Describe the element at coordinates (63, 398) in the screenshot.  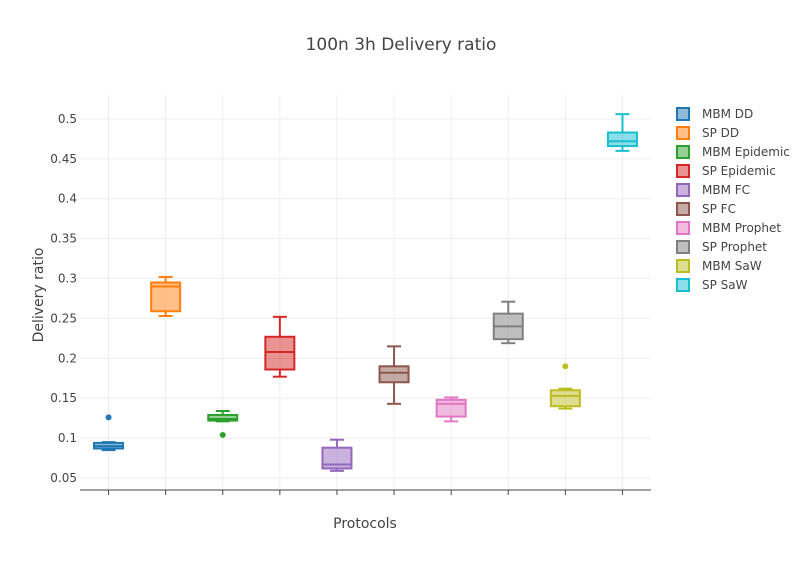
I see `y-tick-label: 0.15` at that location.